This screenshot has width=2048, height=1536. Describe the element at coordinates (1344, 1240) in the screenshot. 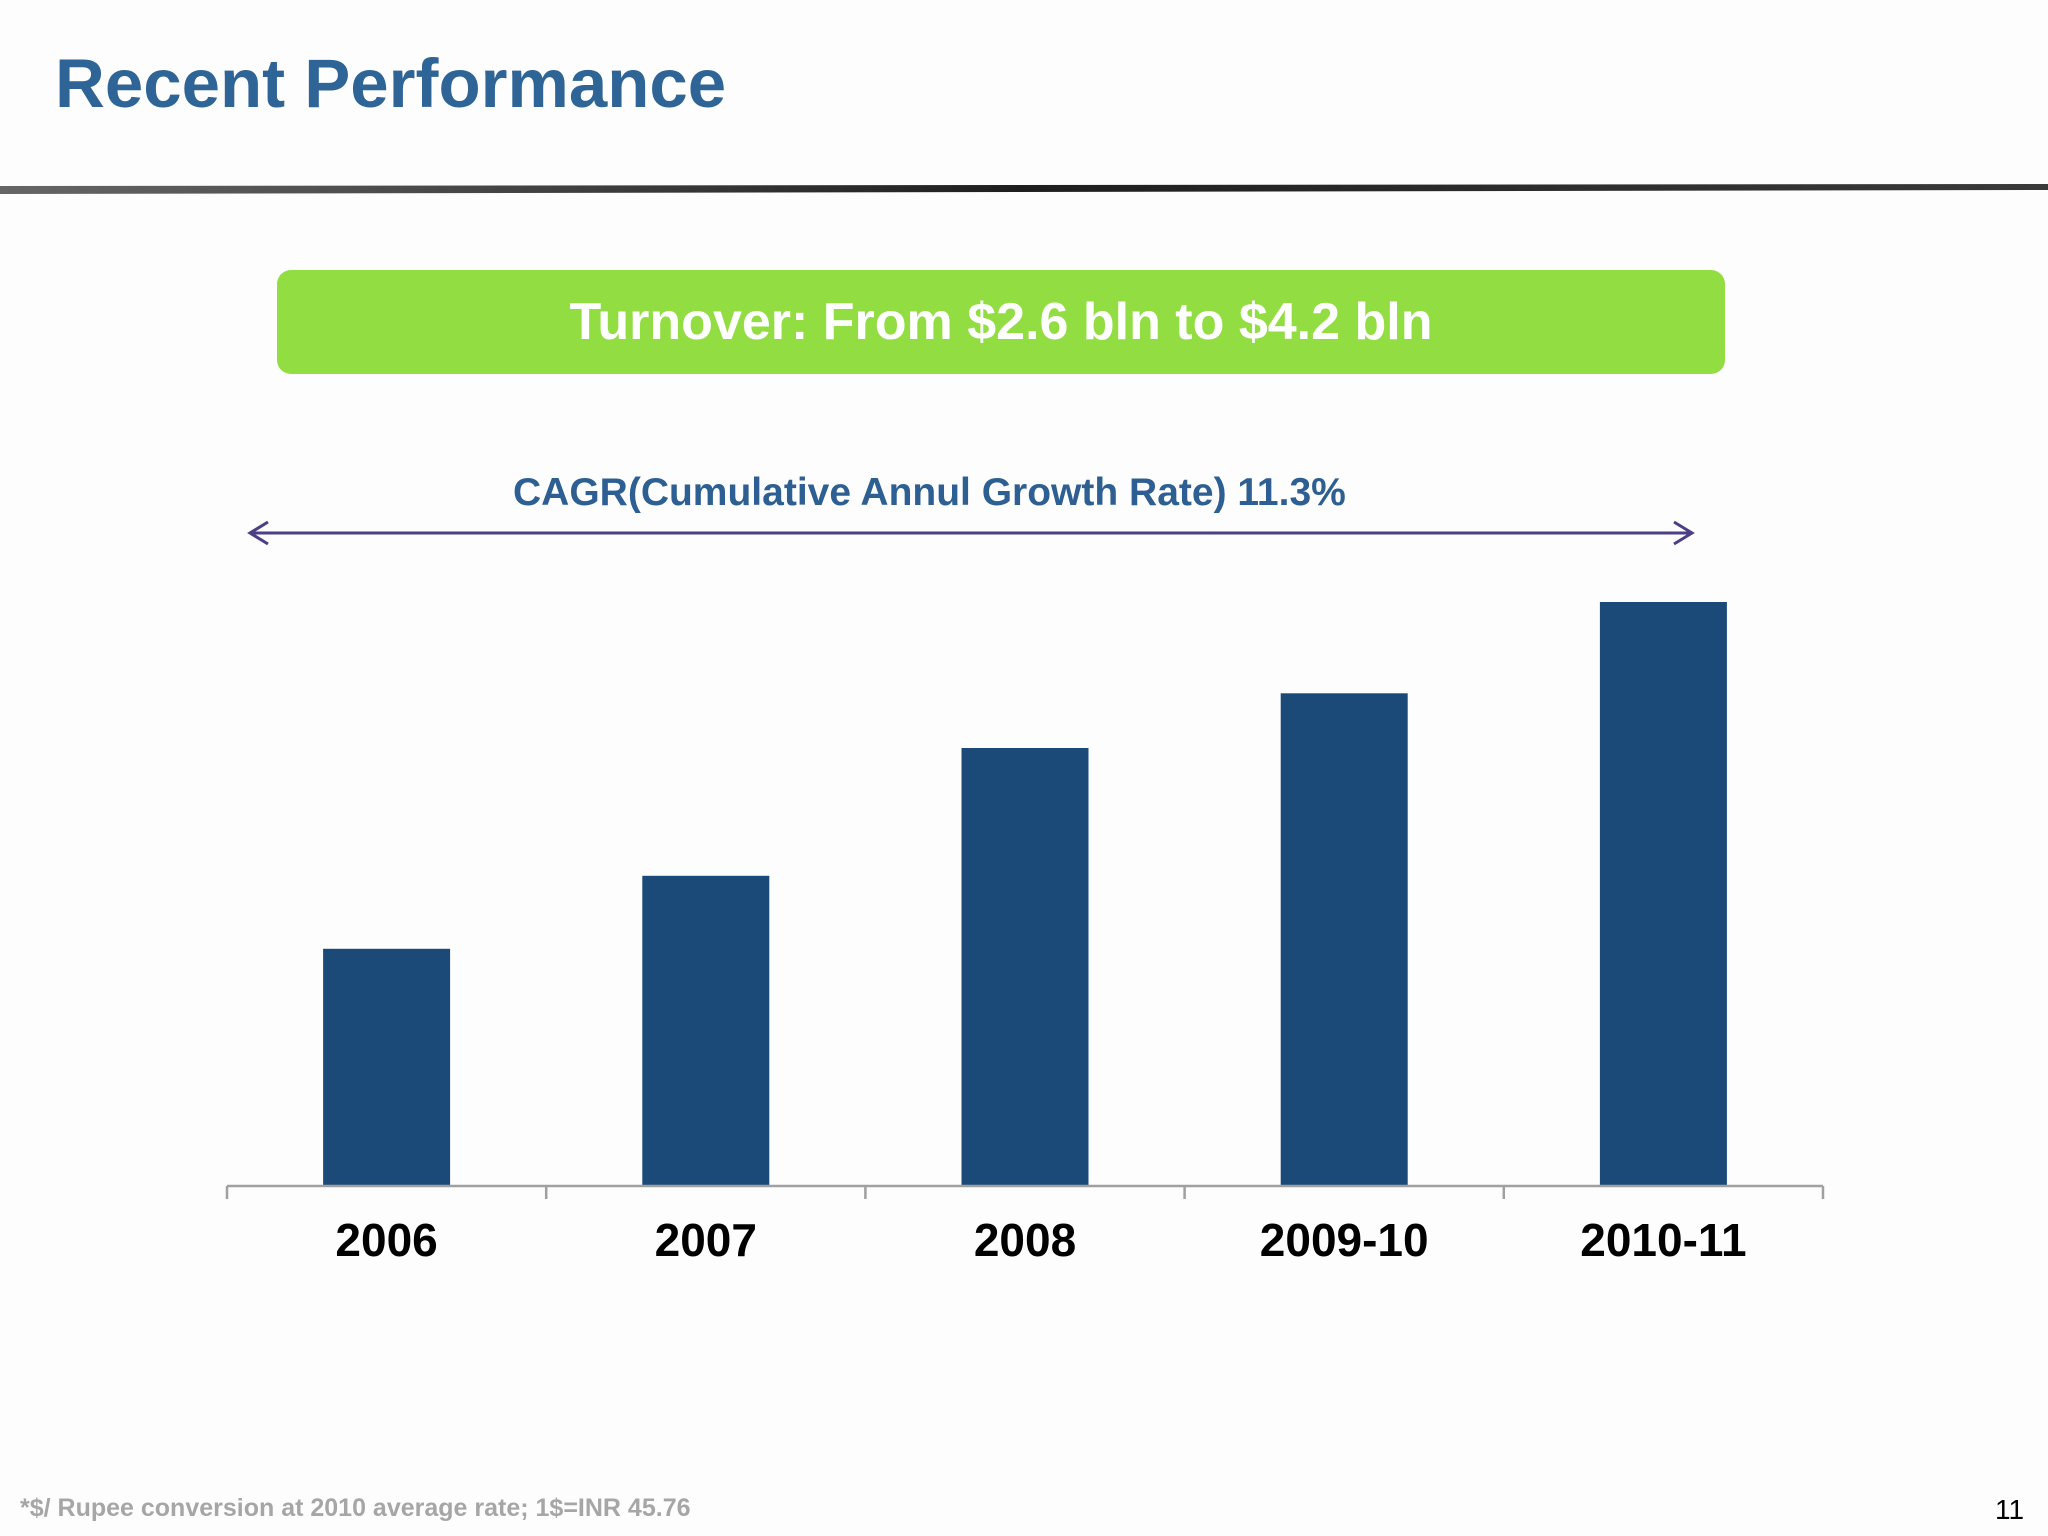

I see `x-tick-label: 2009-10` at that location.